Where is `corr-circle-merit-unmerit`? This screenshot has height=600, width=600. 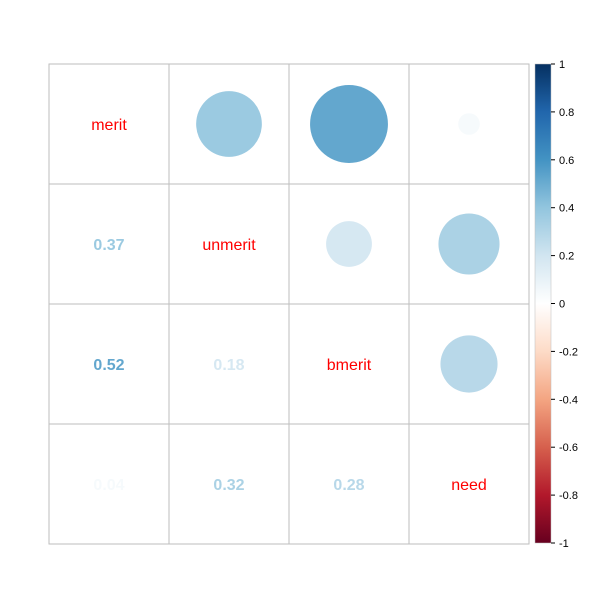
corr-circle-merit-unmerit is located at coordinates (229, 124).